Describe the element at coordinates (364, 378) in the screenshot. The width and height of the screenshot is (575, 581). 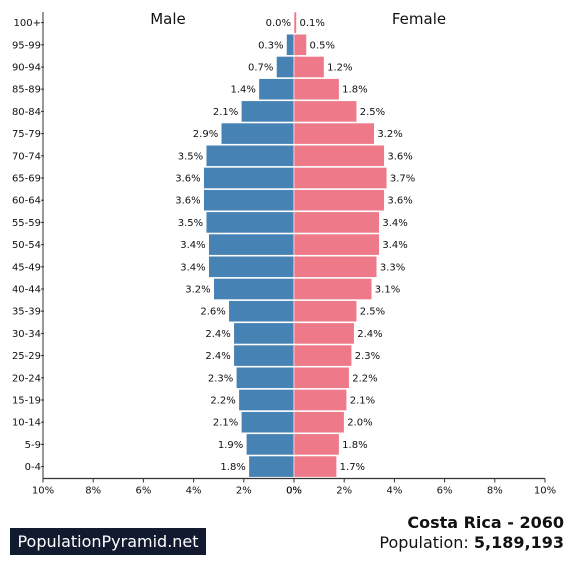
I see `female-value-label: 2.2%` at that location.